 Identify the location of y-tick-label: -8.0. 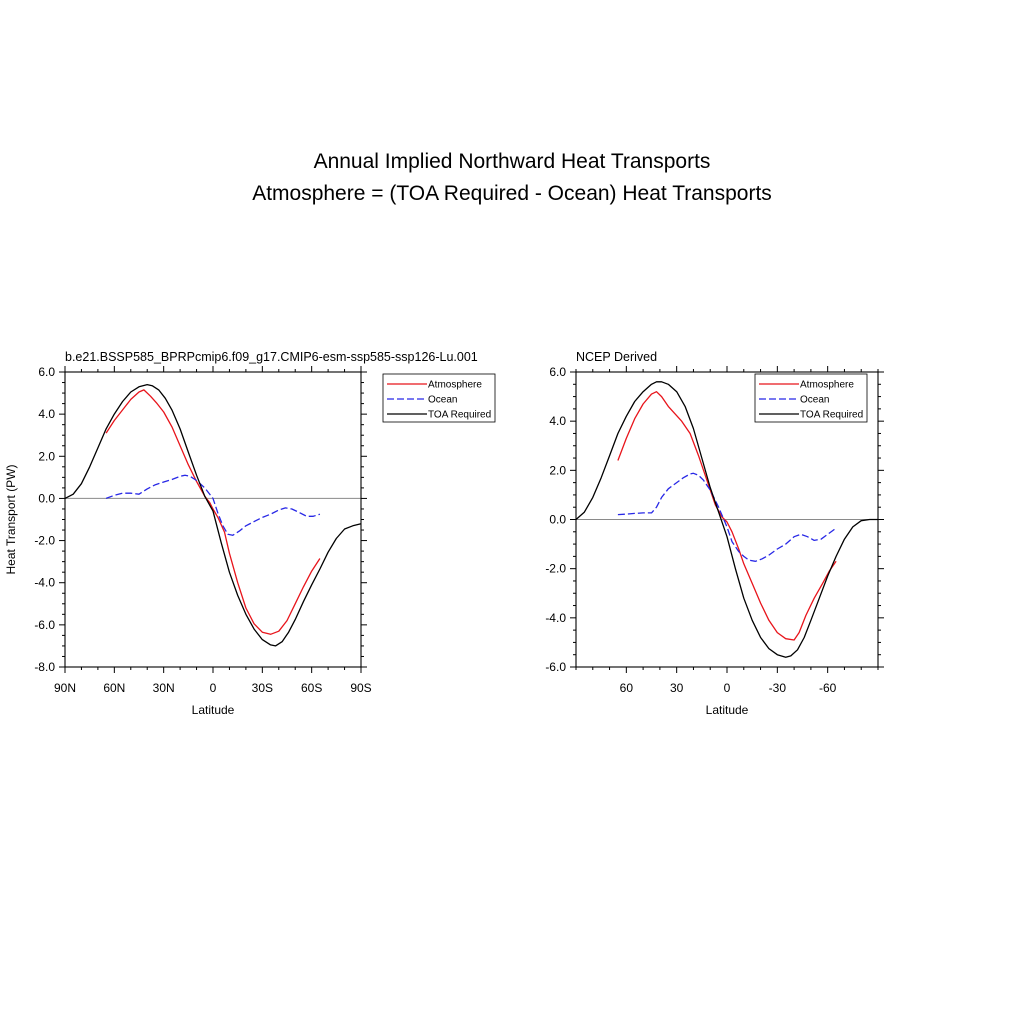
(44, 667).